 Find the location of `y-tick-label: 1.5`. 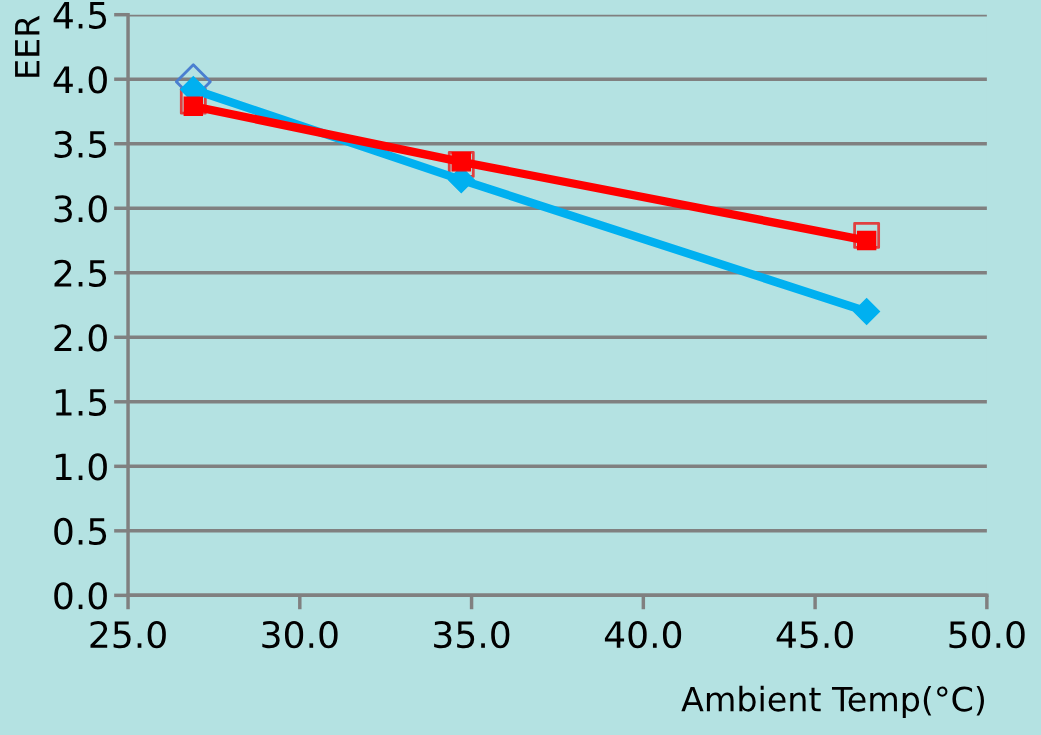

y-tick-label: 1.5 is located at coordinates (81, 403).